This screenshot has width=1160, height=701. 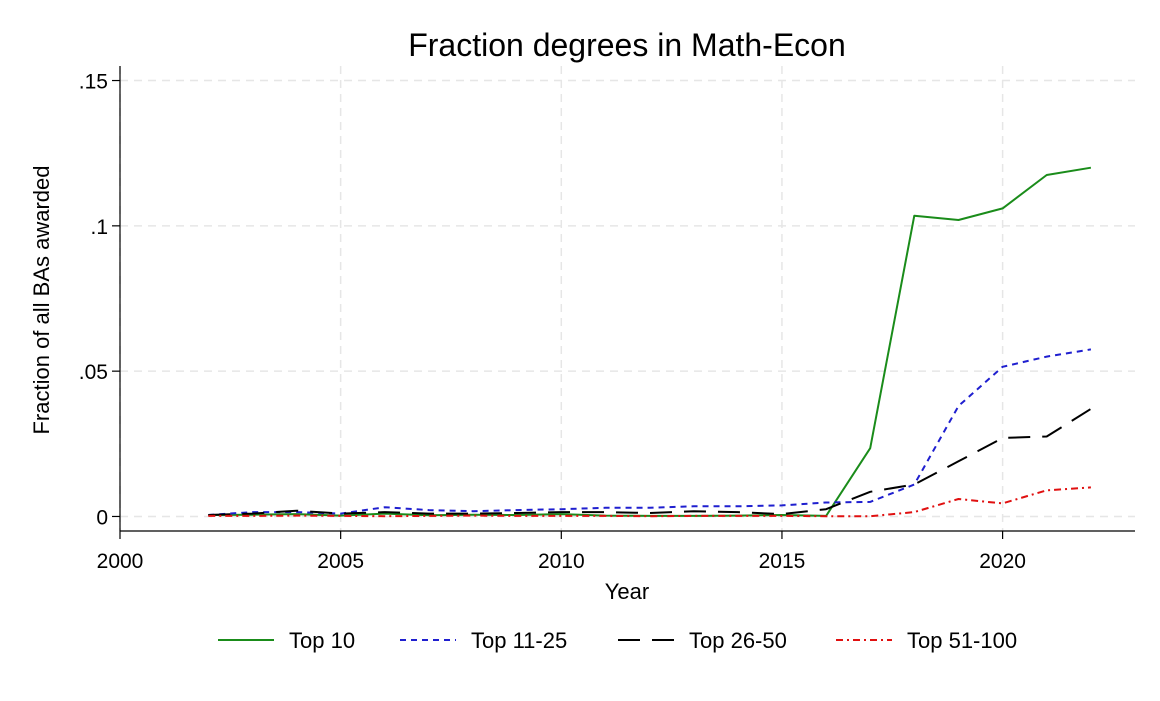 What do you see at coordinates (519, 640) in the screenshot?
I see `legend-label: Top 11-25` at bounding box center [519, 640].